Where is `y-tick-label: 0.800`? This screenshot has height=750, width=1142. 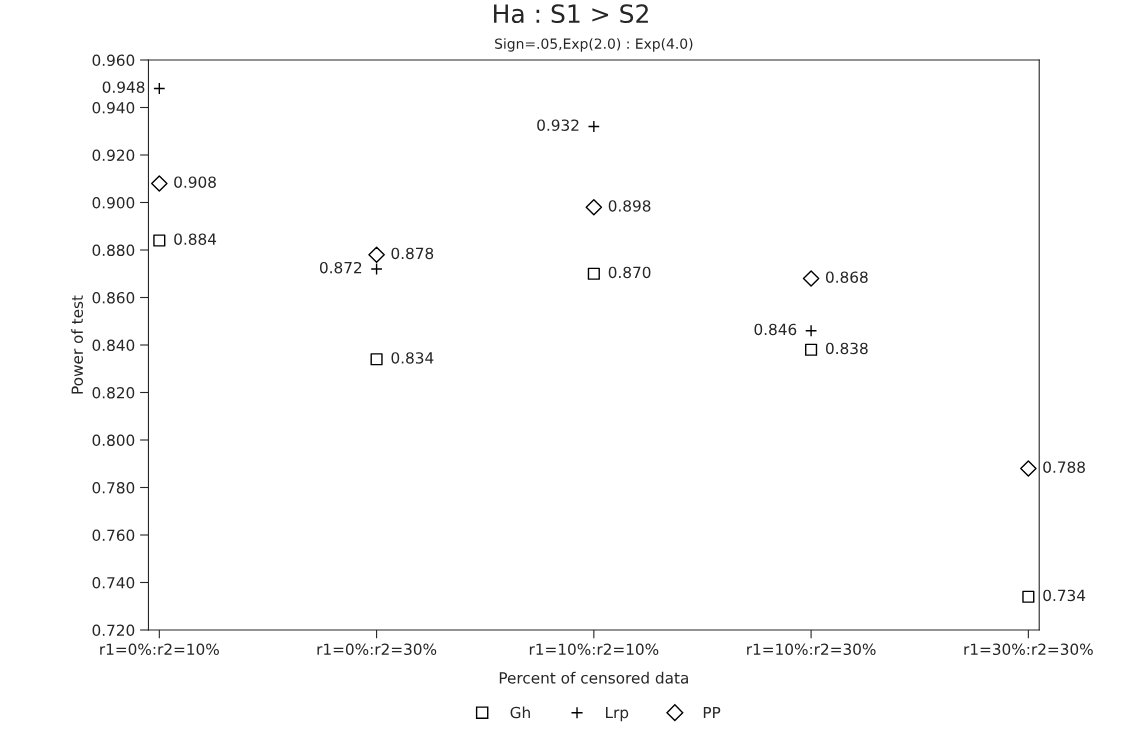 y-tick-label: 0.800 is located at coordinates (113, 440).